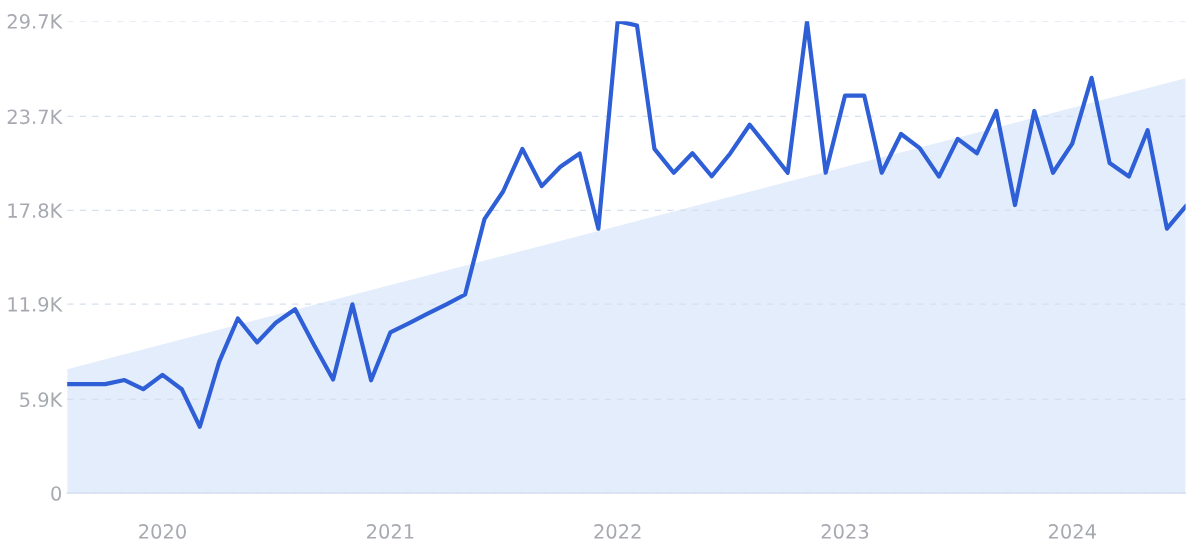 The image size is (1200, 556). I want to click on y-tick-label: 11.9K, so click(35, 304).